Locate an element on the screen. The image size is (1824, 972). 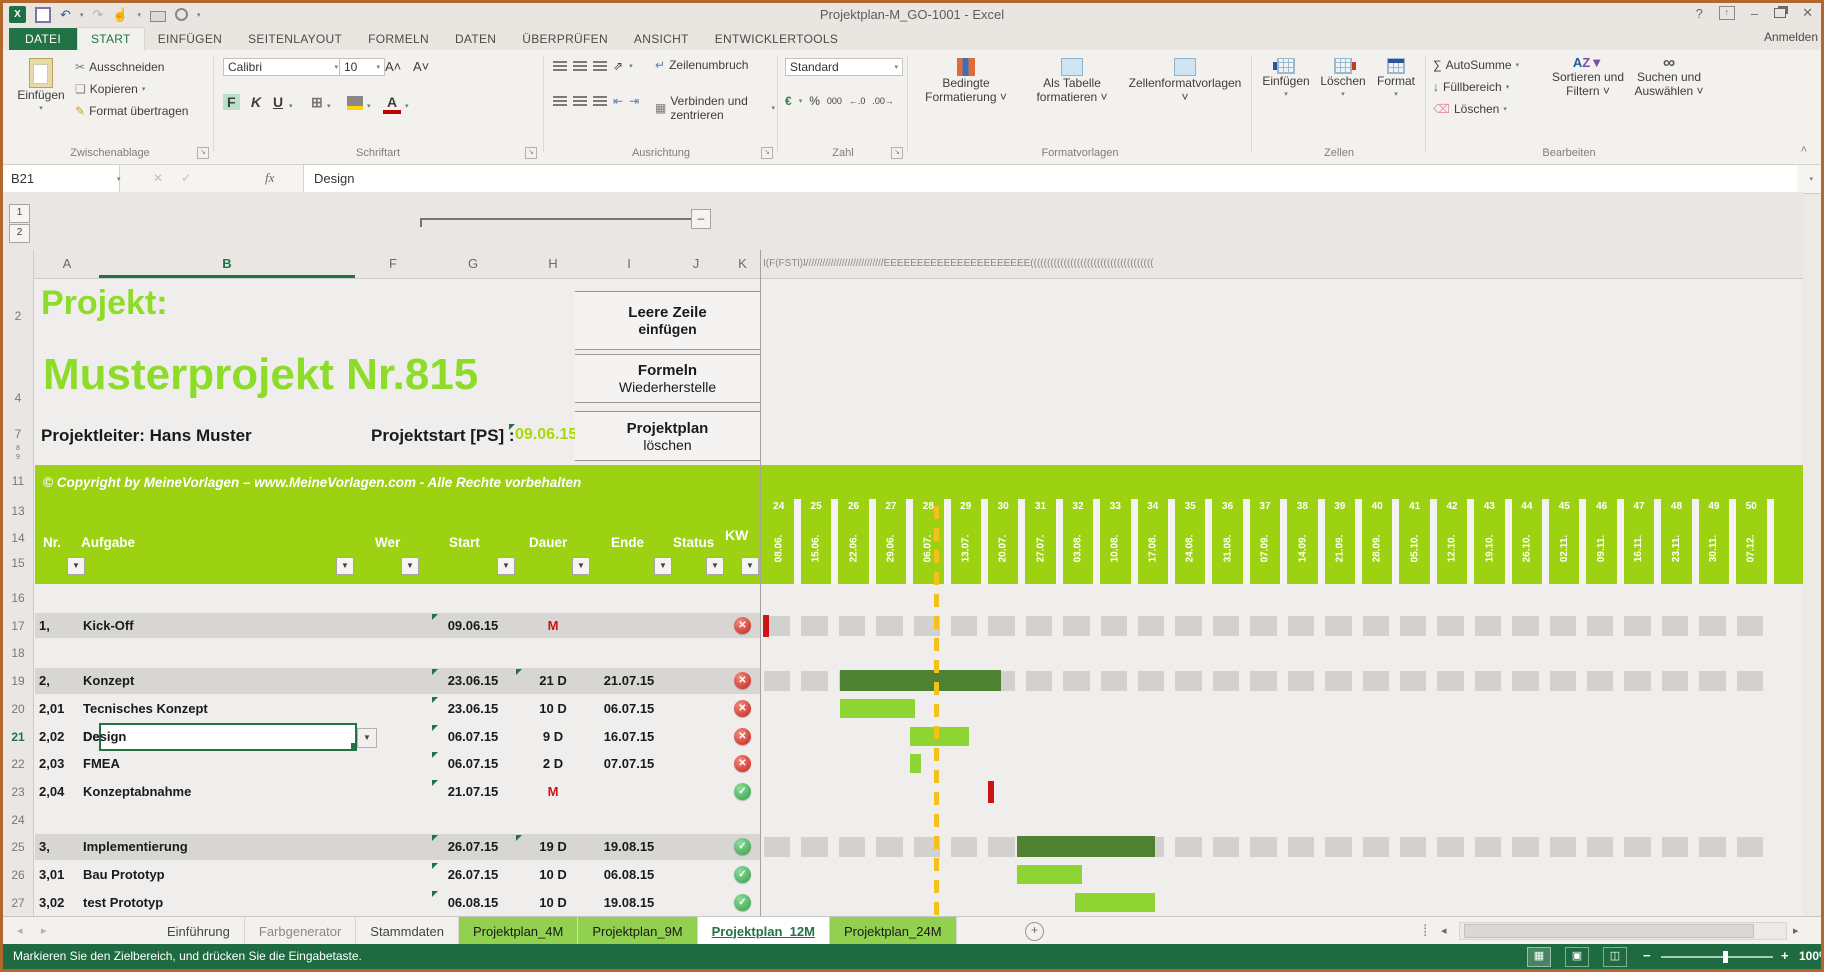
sheet-tab-projektplan_12m: Projektplan_12M is located at coordinates (763, 931).